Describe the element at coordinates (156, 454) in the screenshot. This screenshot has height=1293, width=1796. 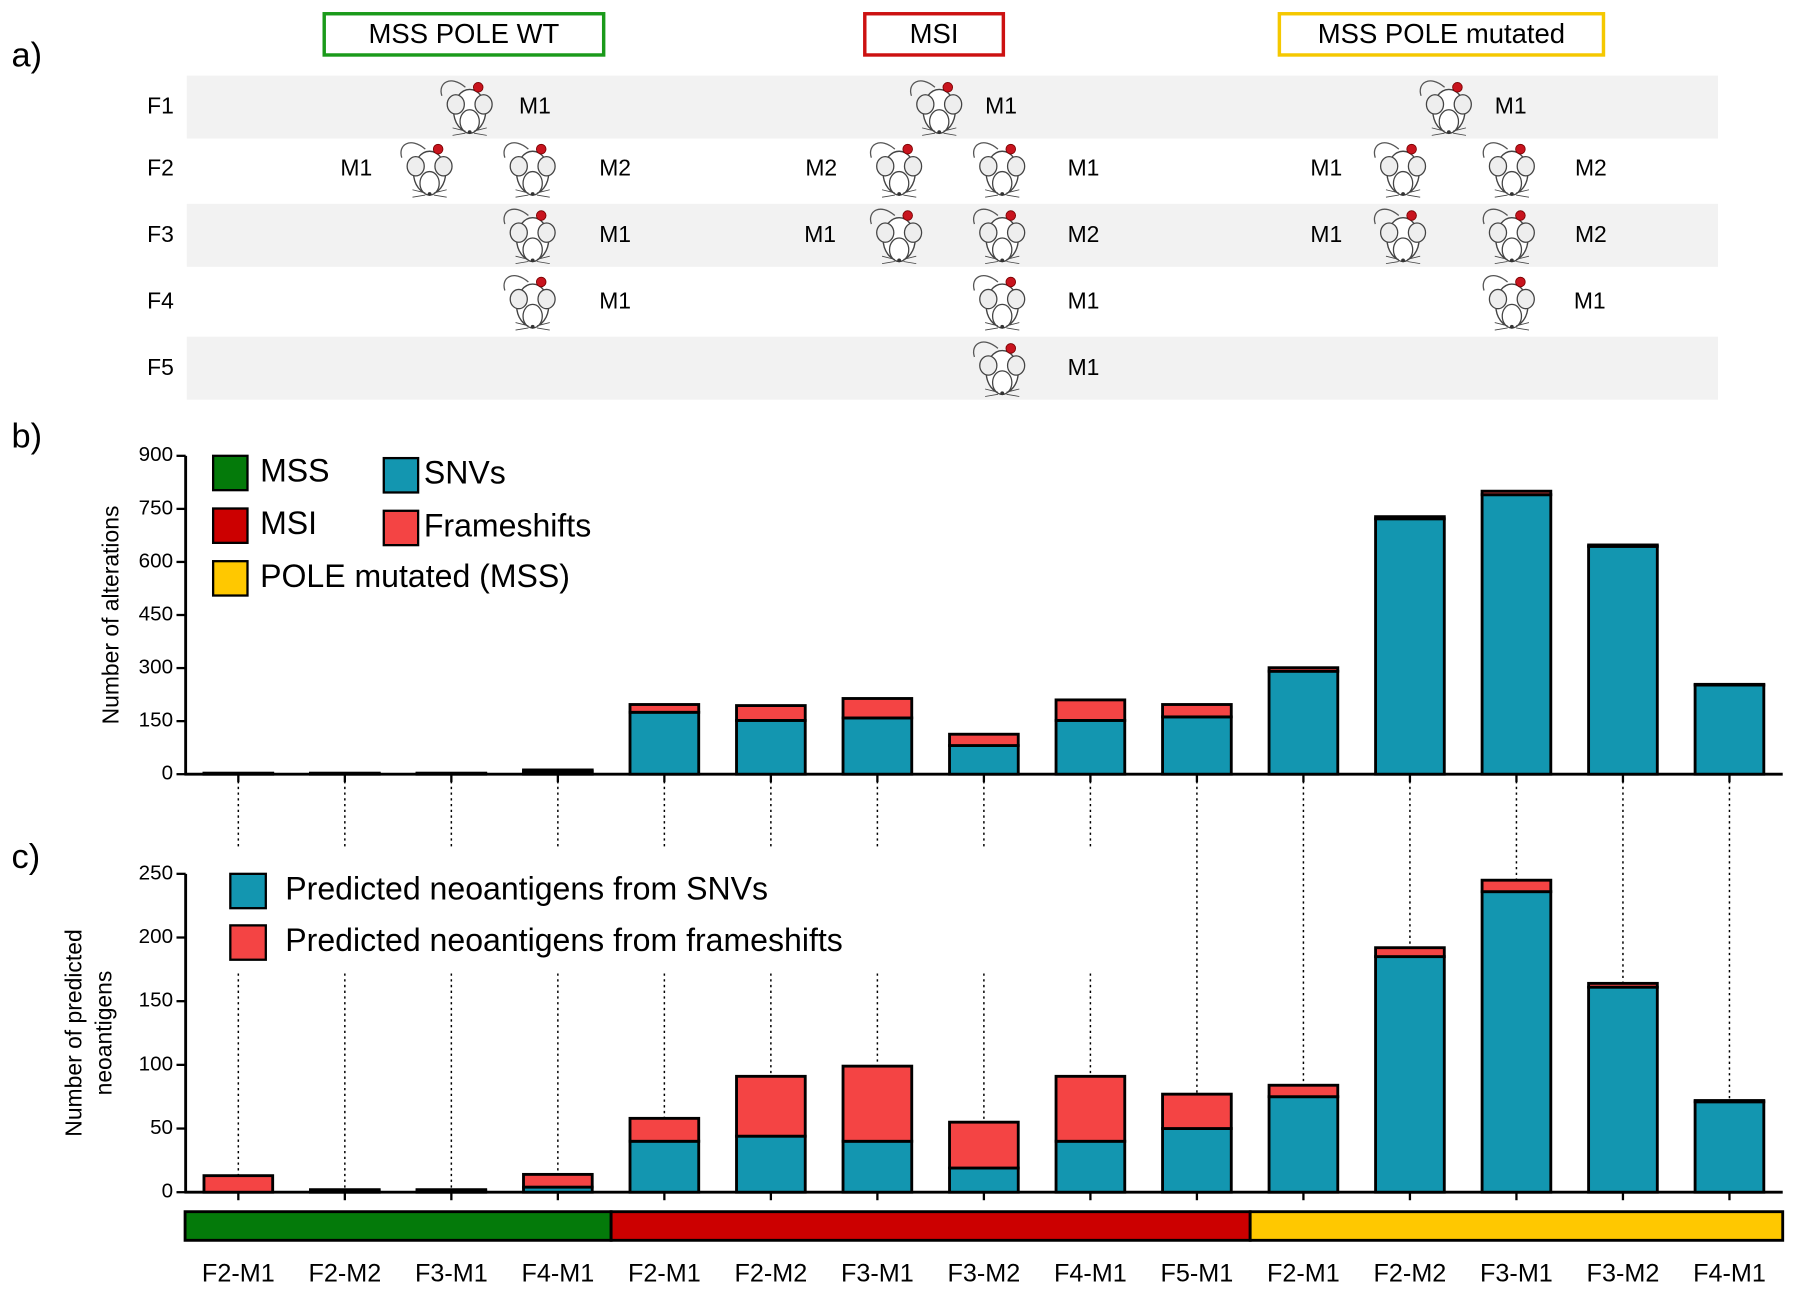
I see `y-tick-label: 900` at that location.